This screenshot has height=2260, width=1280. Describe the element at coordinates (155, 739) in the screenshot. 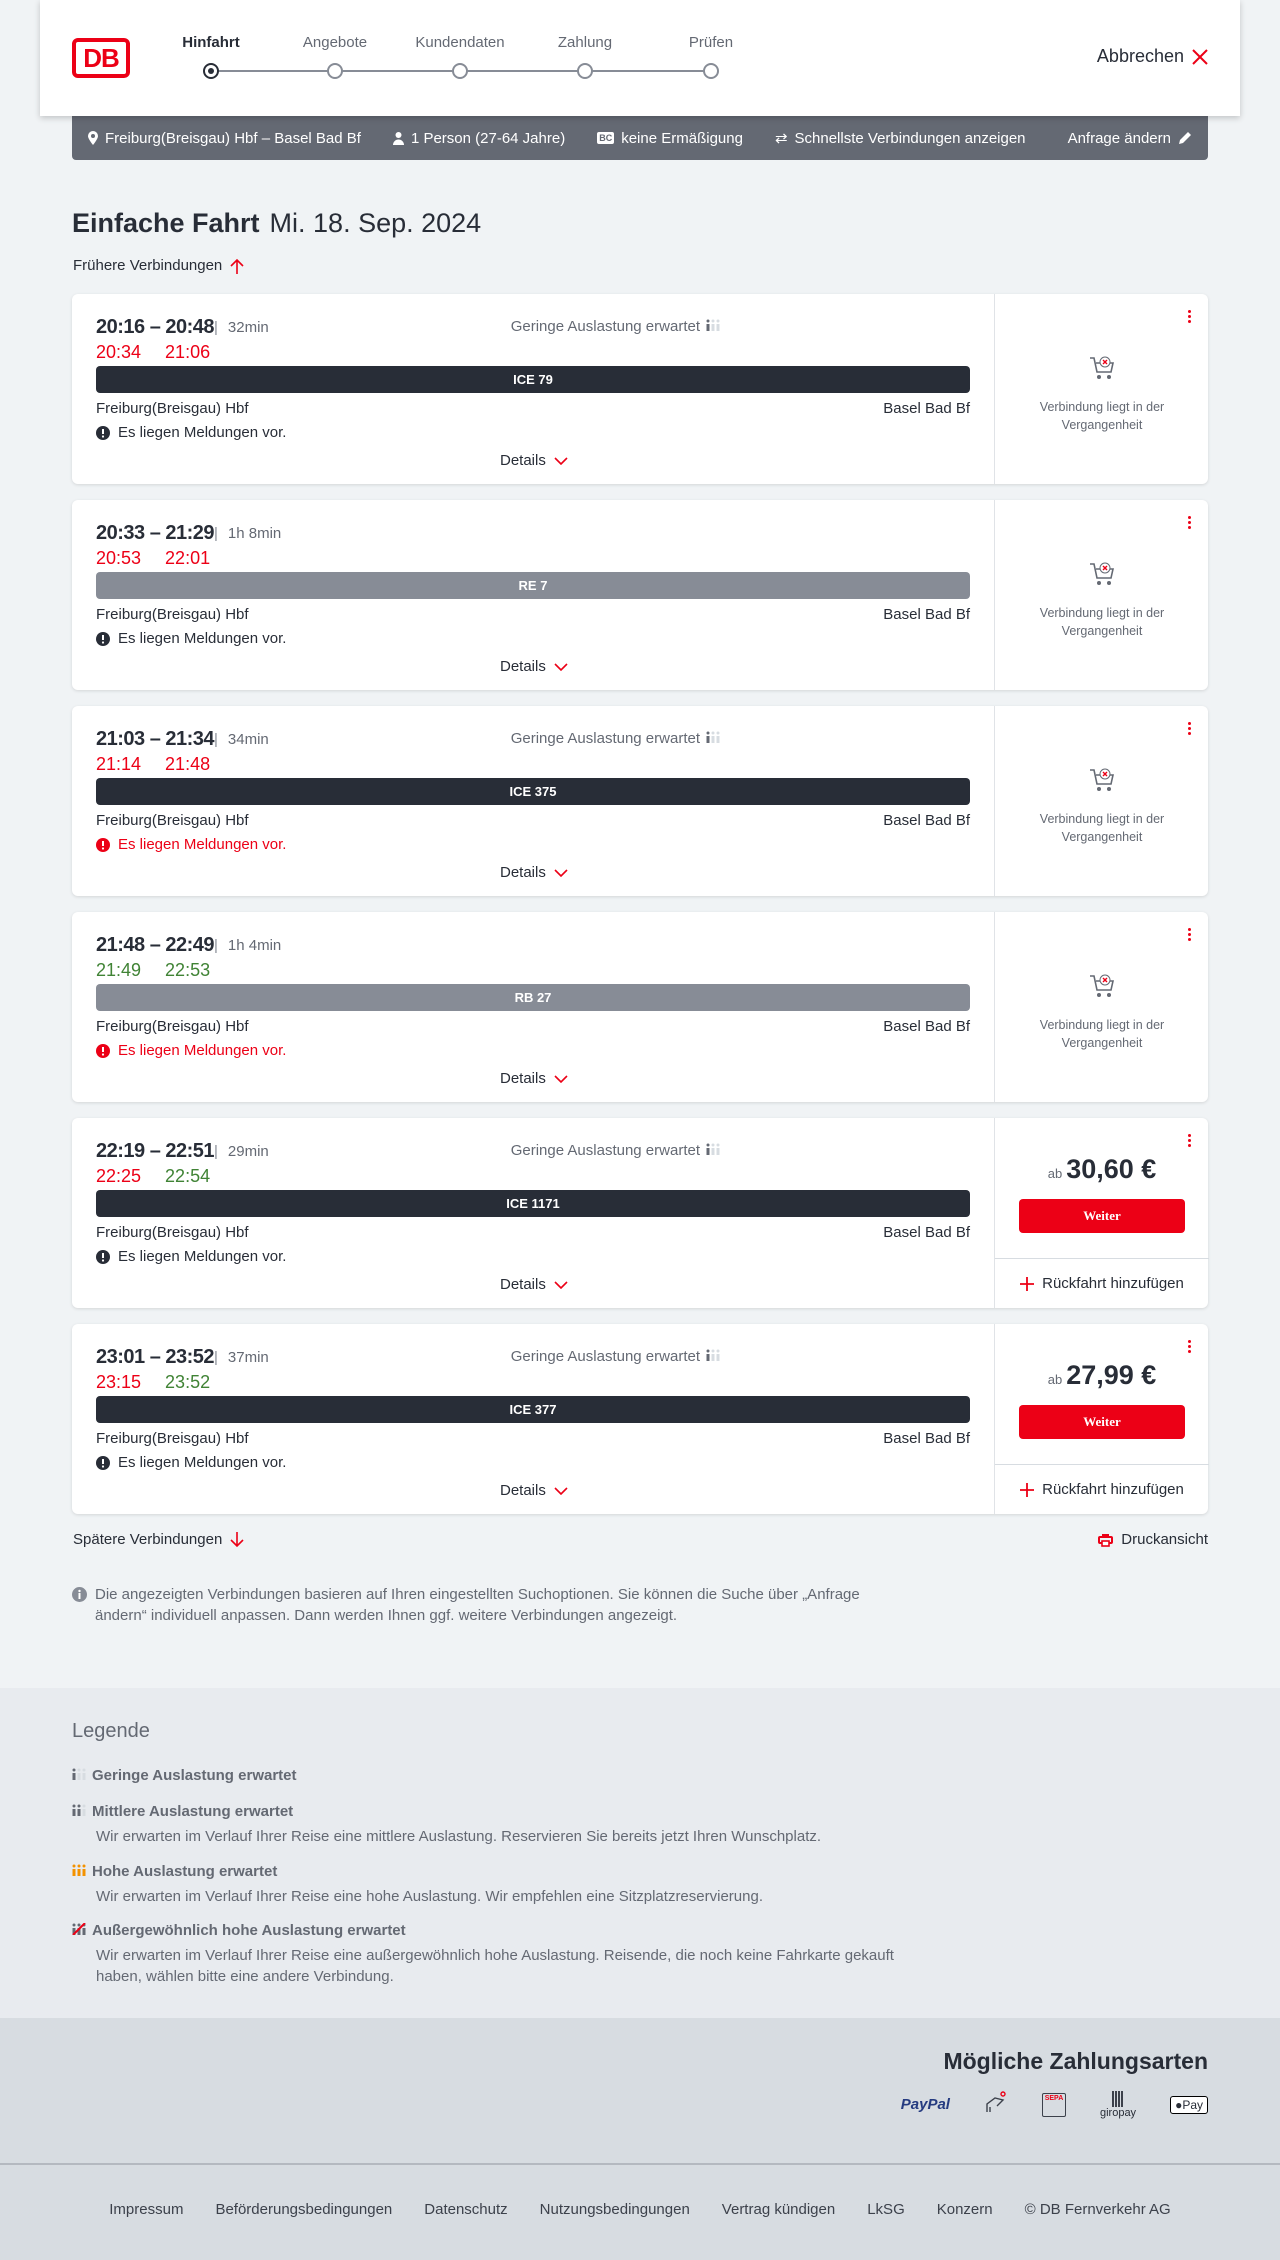

I see `scheduled-times: 21:03 – 21:34` at that location.